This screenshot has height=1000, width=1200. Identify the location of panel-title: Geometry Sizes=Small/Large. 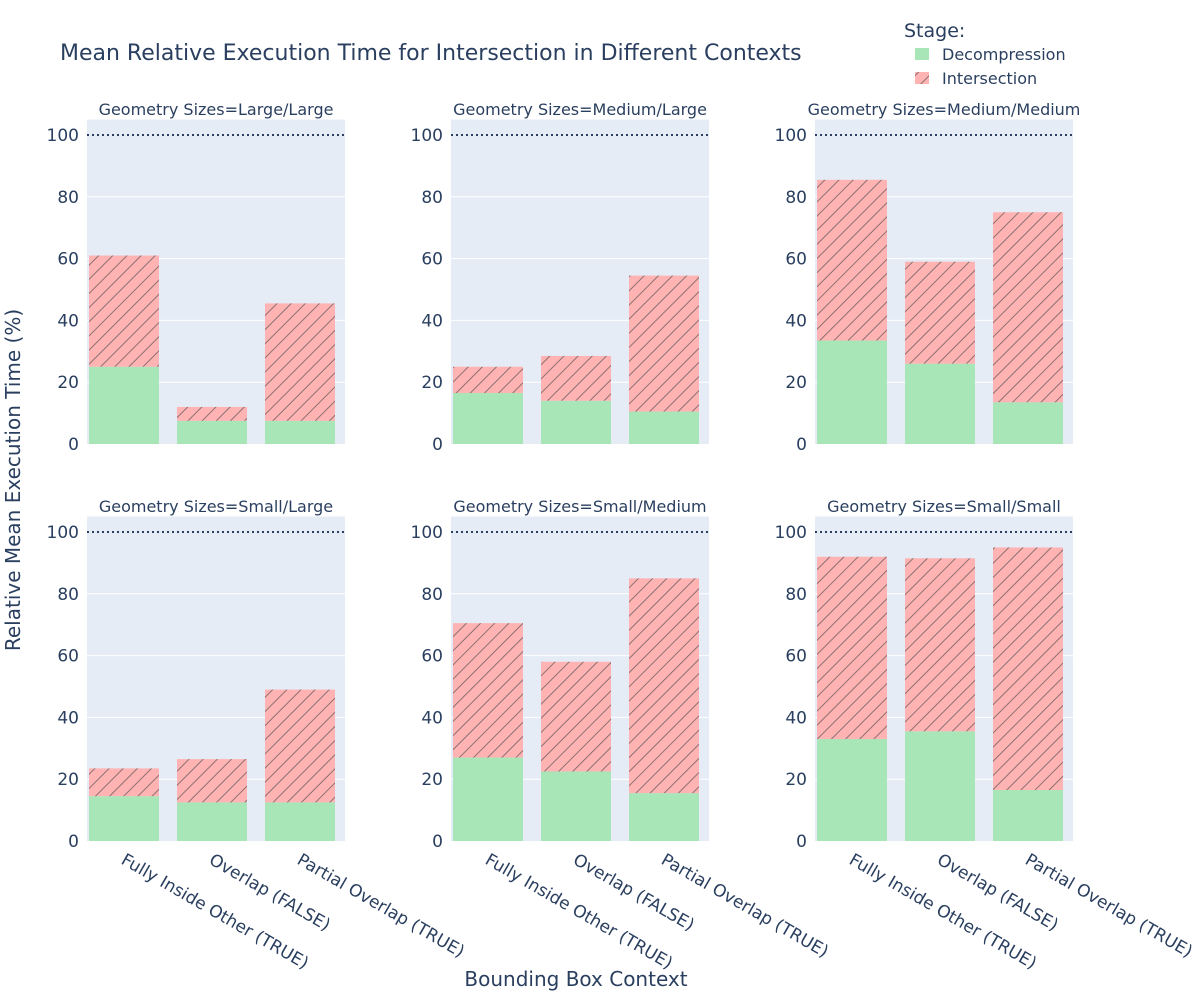
(216, 506).